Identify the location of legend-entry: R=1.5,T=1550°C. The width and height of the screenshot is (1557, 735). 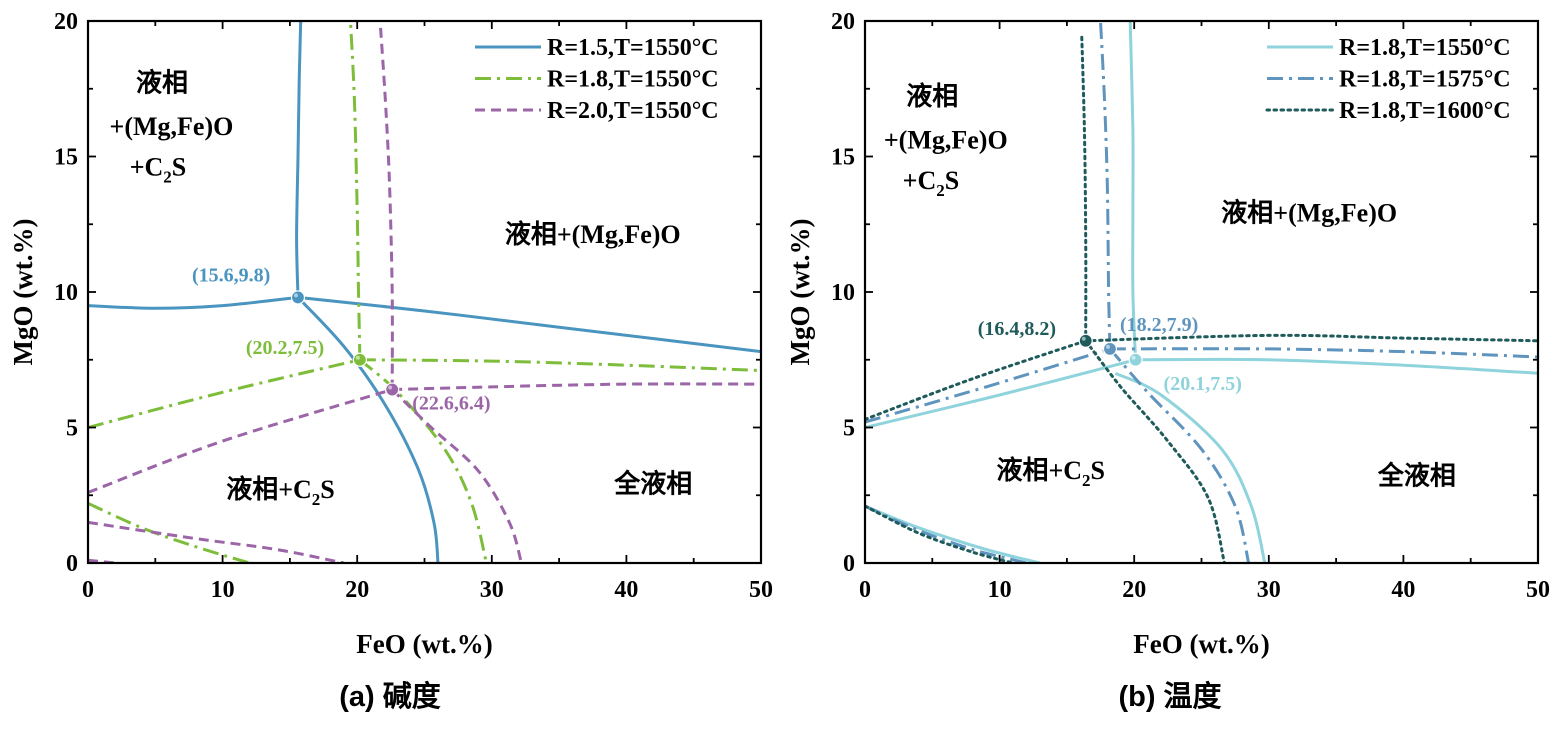
(633, 48).